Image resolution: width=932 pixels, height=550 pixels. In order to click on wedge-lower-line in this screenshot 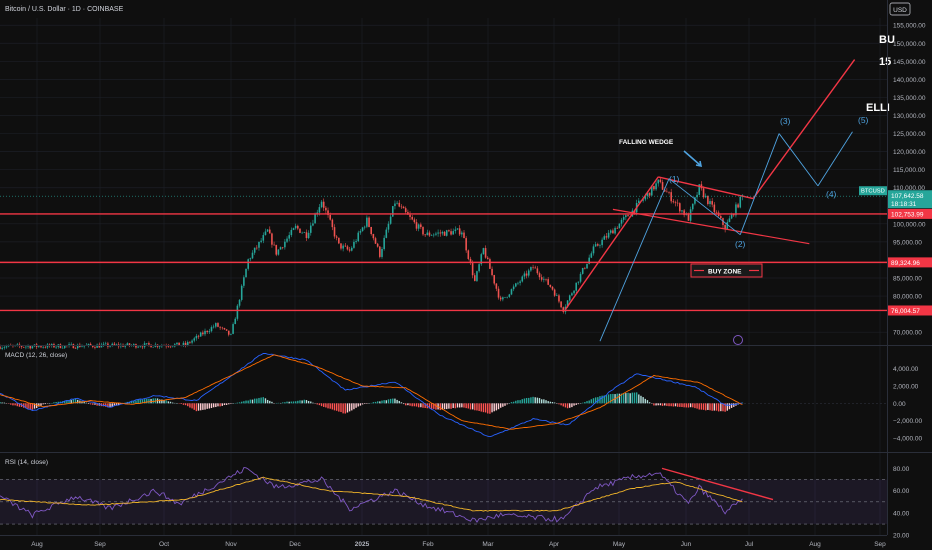, I will do `click(711, 226)`.